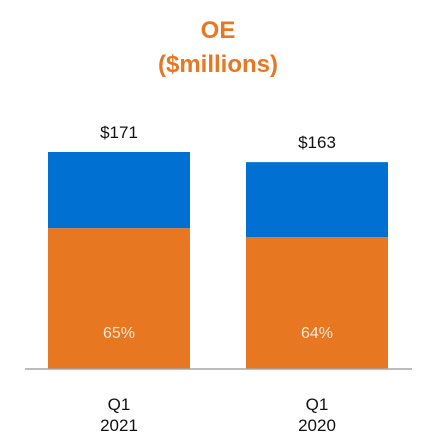  I want to click on share-label-1: 64%, so click(317, 333).